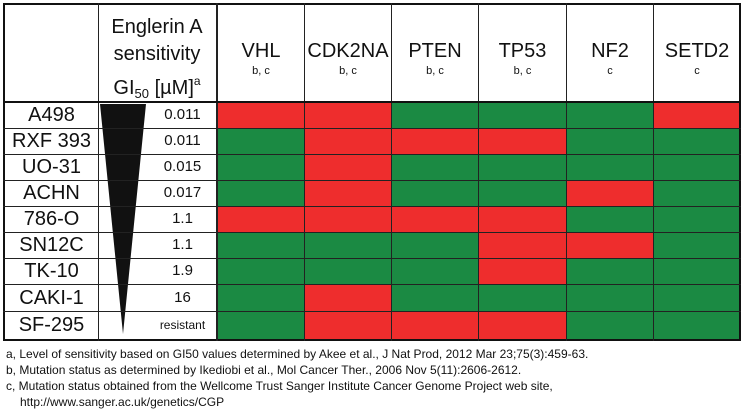 The height and width of the screenshot is (412, 750). I want to click on heatmap-cell-achn-pten, so click(434, 193).